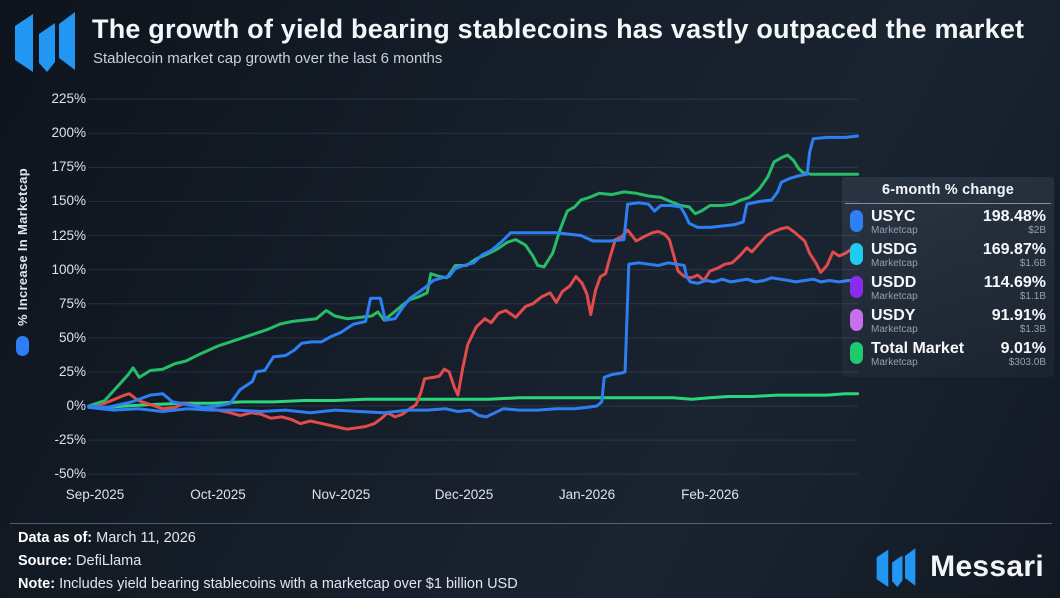 The height and width of the screenshot is (598, 1060). I want to click on legend-name: Total Market, so click(918, 348).